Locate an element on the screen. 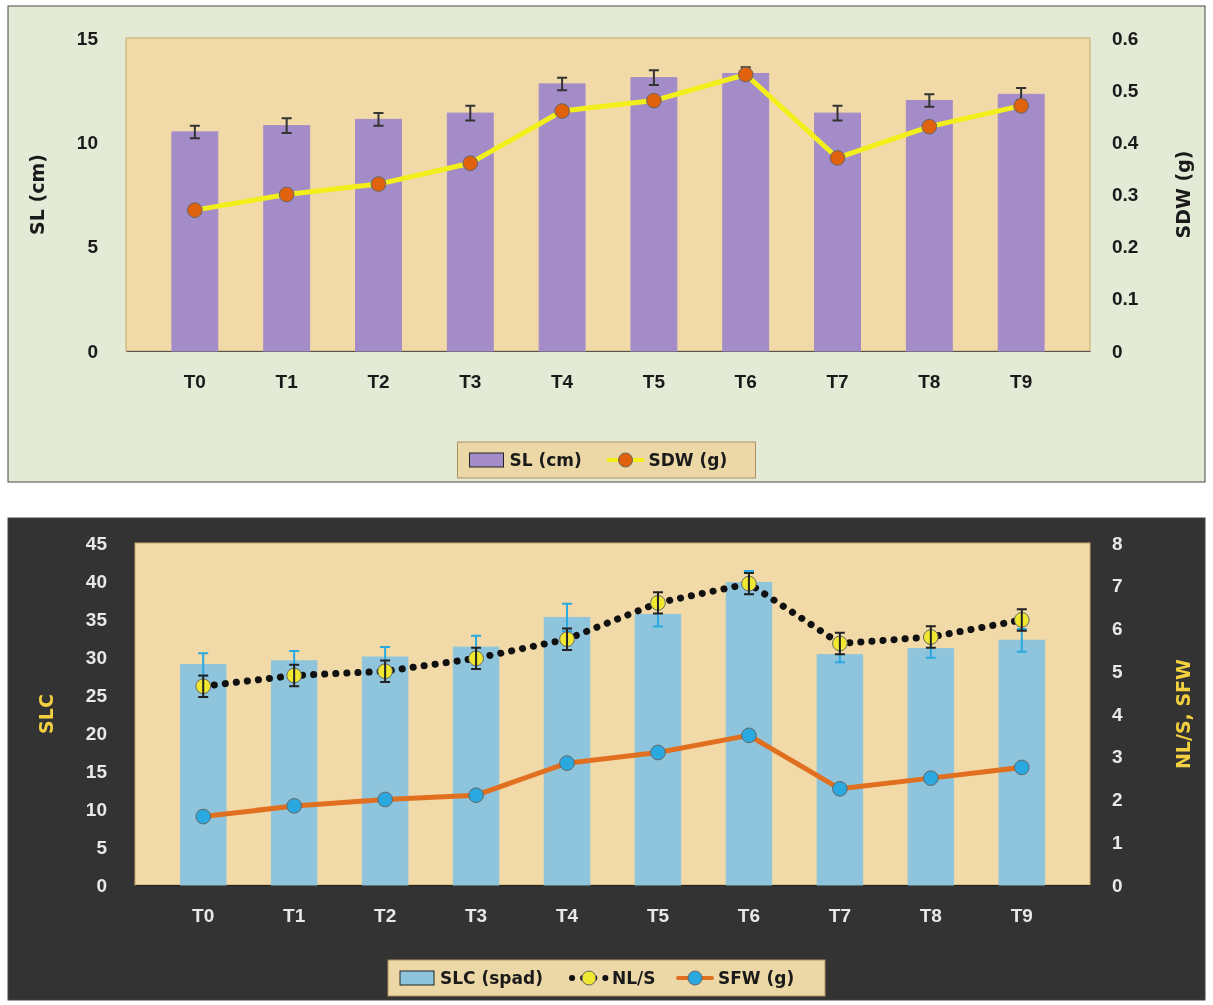 The image size is (1213, 1005). y2-tick-label: 0.1 is located at coordinates (1125, 299).